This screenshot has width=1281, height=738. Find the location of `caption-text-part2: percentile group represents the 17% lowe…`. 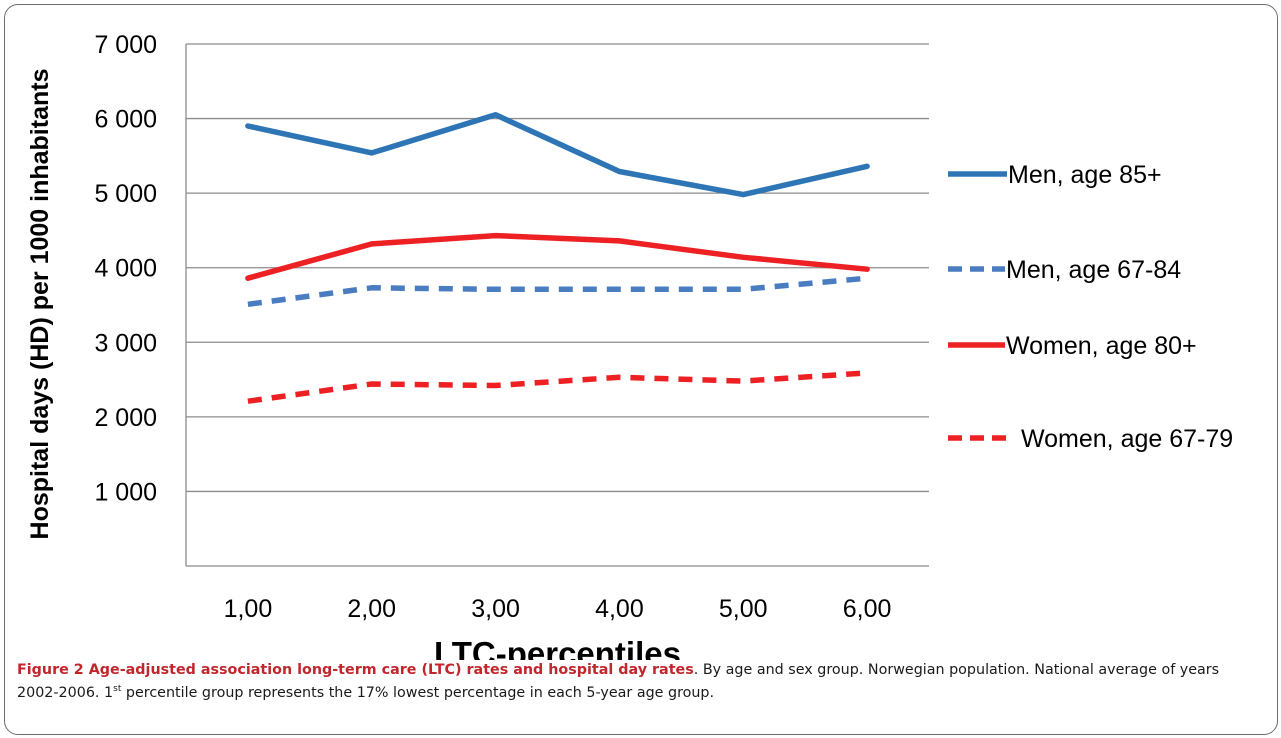

caption-text-part2: percentile group represents the 17% lowe… is located at coordinates (418, 693).